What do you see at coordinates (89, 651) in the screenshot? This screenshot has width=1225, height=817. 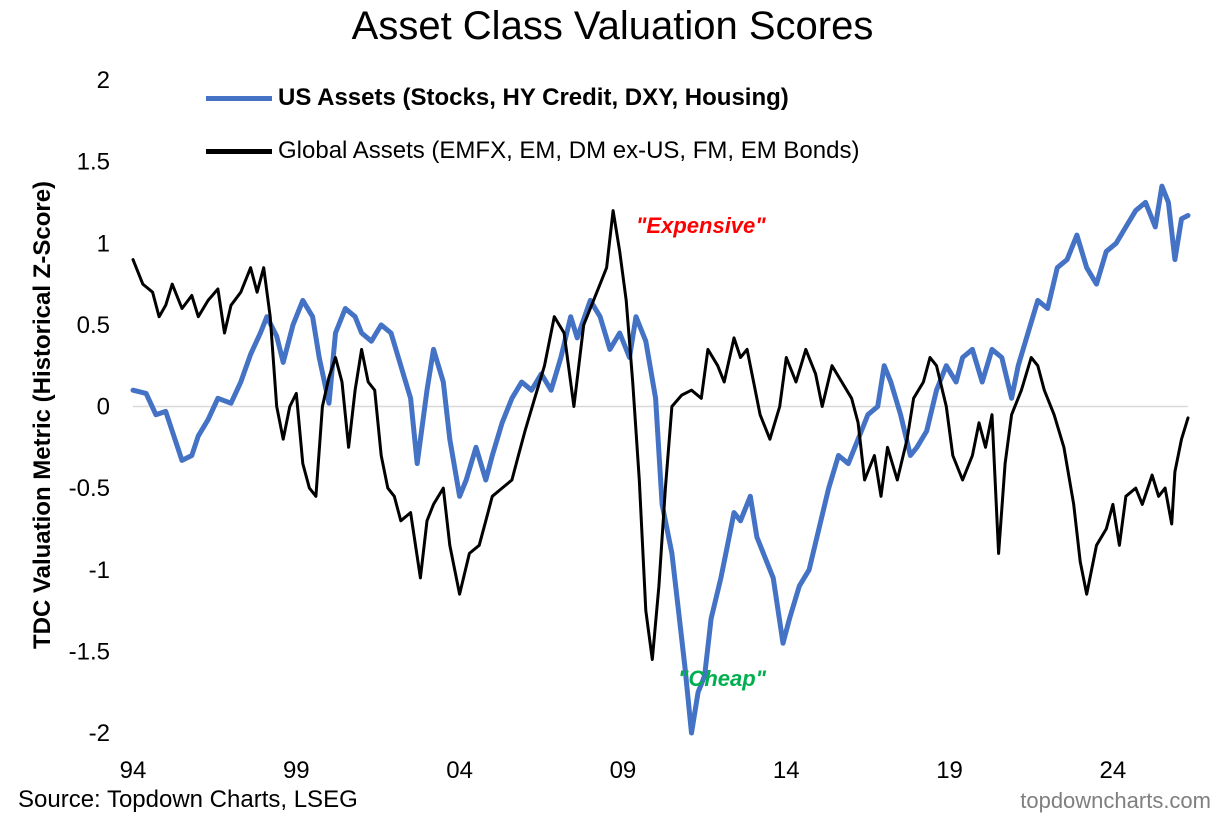 I see `y-tick-label: -1.5` at bounding box center [89, 651].